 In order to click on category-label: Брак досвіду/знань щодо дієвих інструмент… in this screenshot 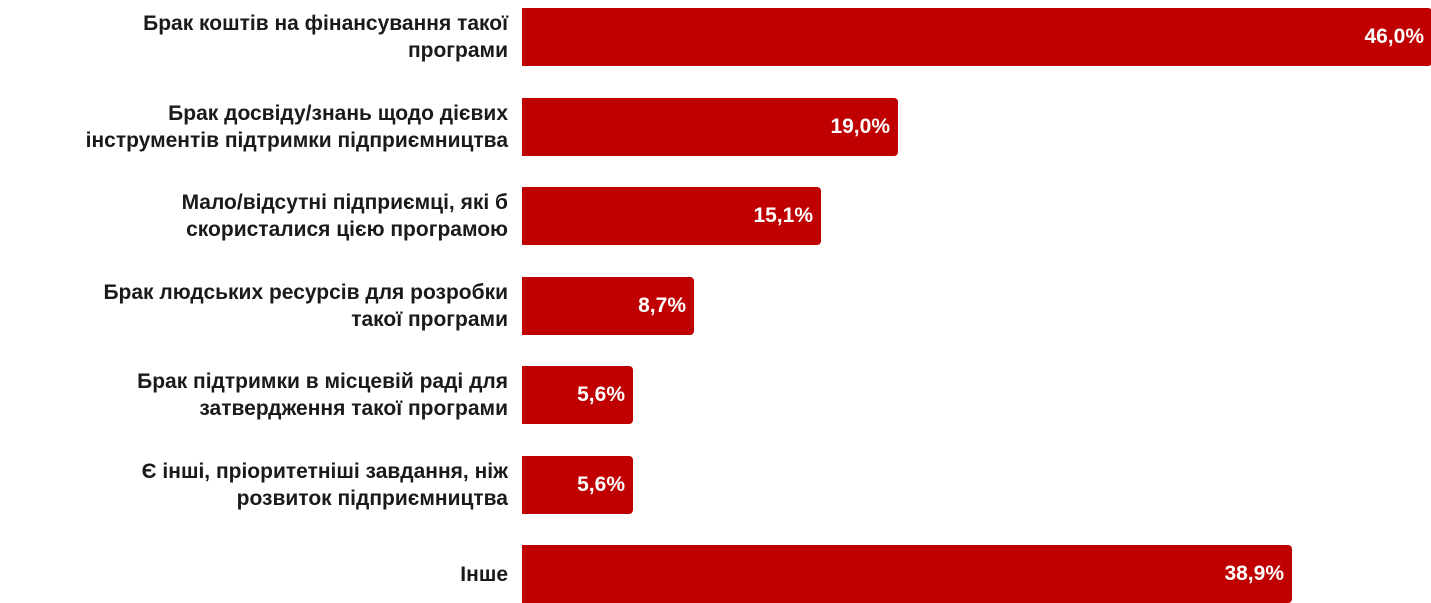, I will do `click(254, 127)`.